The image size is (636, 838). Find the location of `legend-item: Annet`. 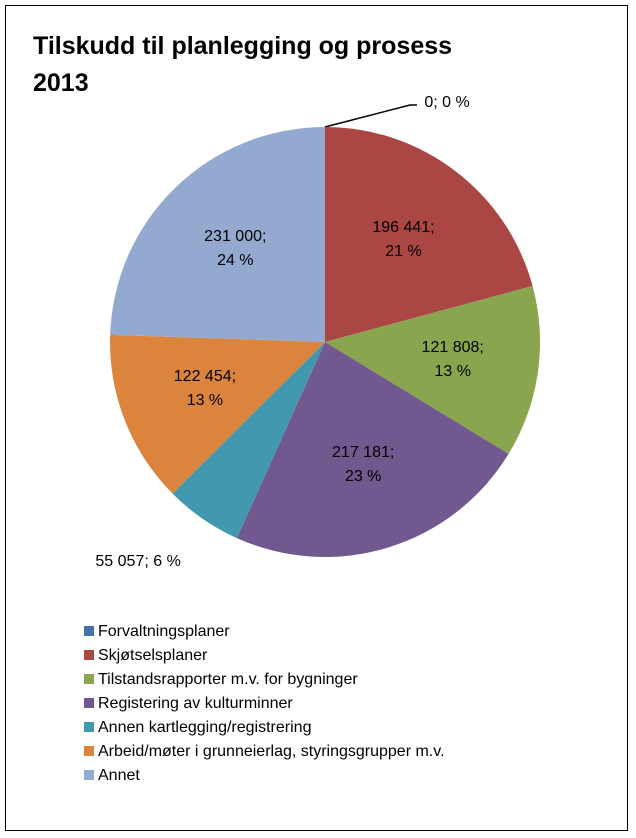

legend-item: Annet is located at coordinates (112, 776).